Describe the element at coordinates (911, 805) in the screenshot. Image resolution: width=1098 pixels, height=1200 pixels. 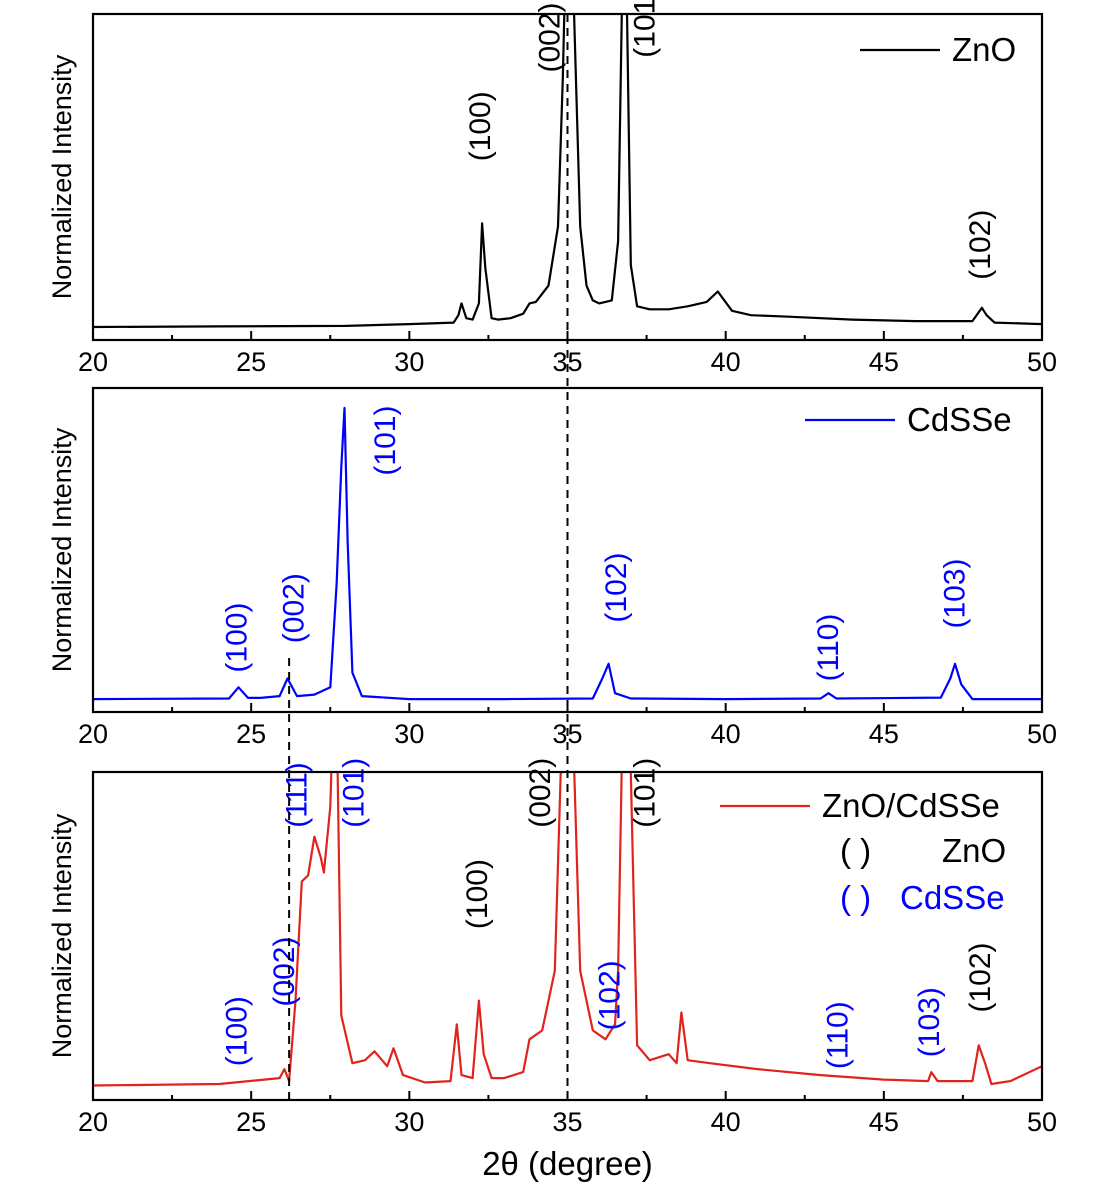
I see `legend-label: ZnO/CdSSe` at that location.